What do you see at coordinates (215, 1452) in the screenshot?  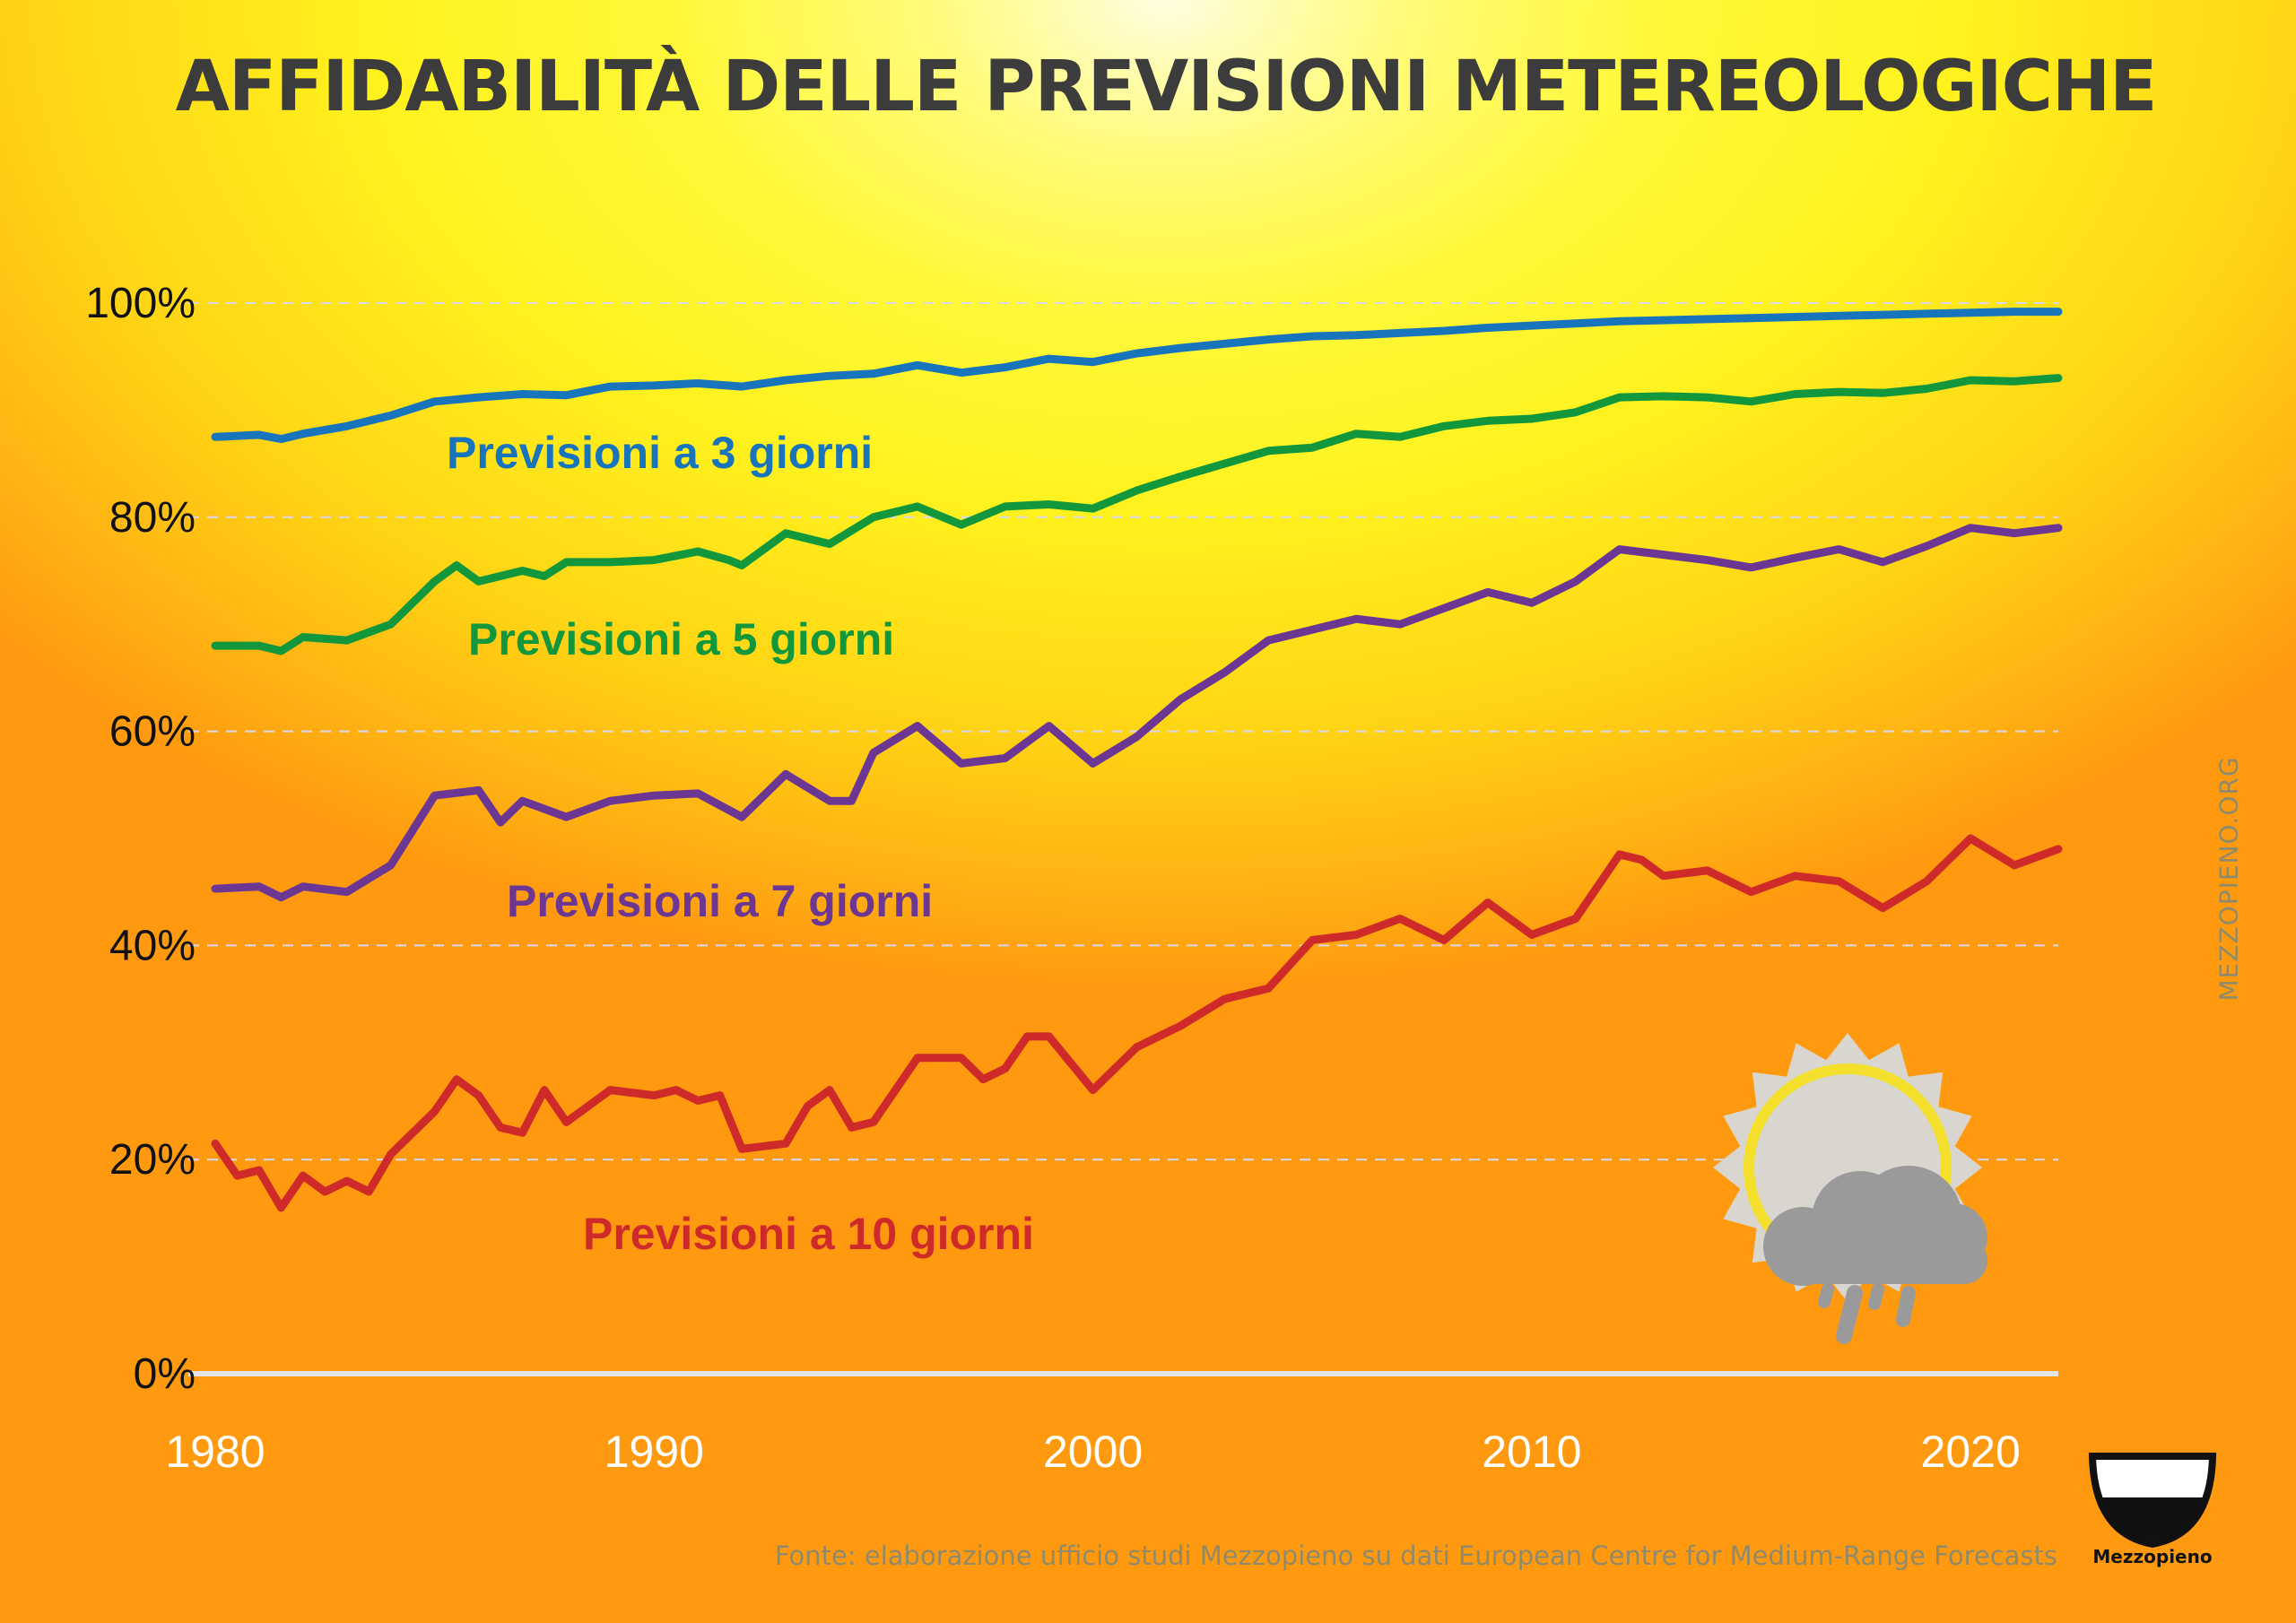 I see `x-tick-label: 1980` at bounding box center [215, 1452].